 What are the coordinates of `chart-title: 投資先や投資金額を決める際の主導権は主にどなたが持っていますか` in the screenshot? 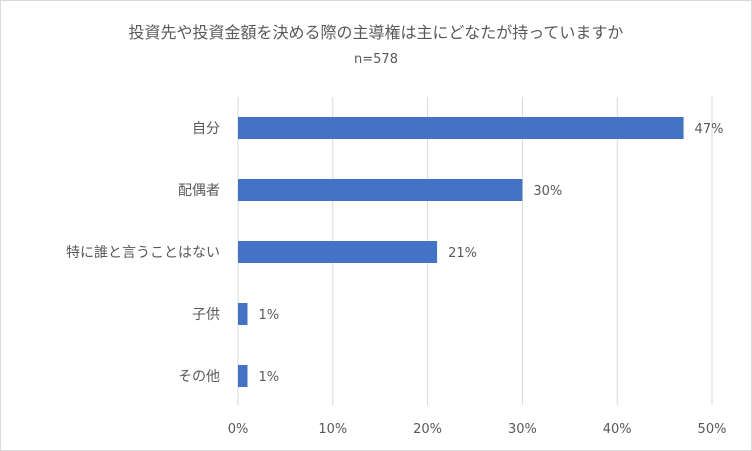 It's located at (376, 32).